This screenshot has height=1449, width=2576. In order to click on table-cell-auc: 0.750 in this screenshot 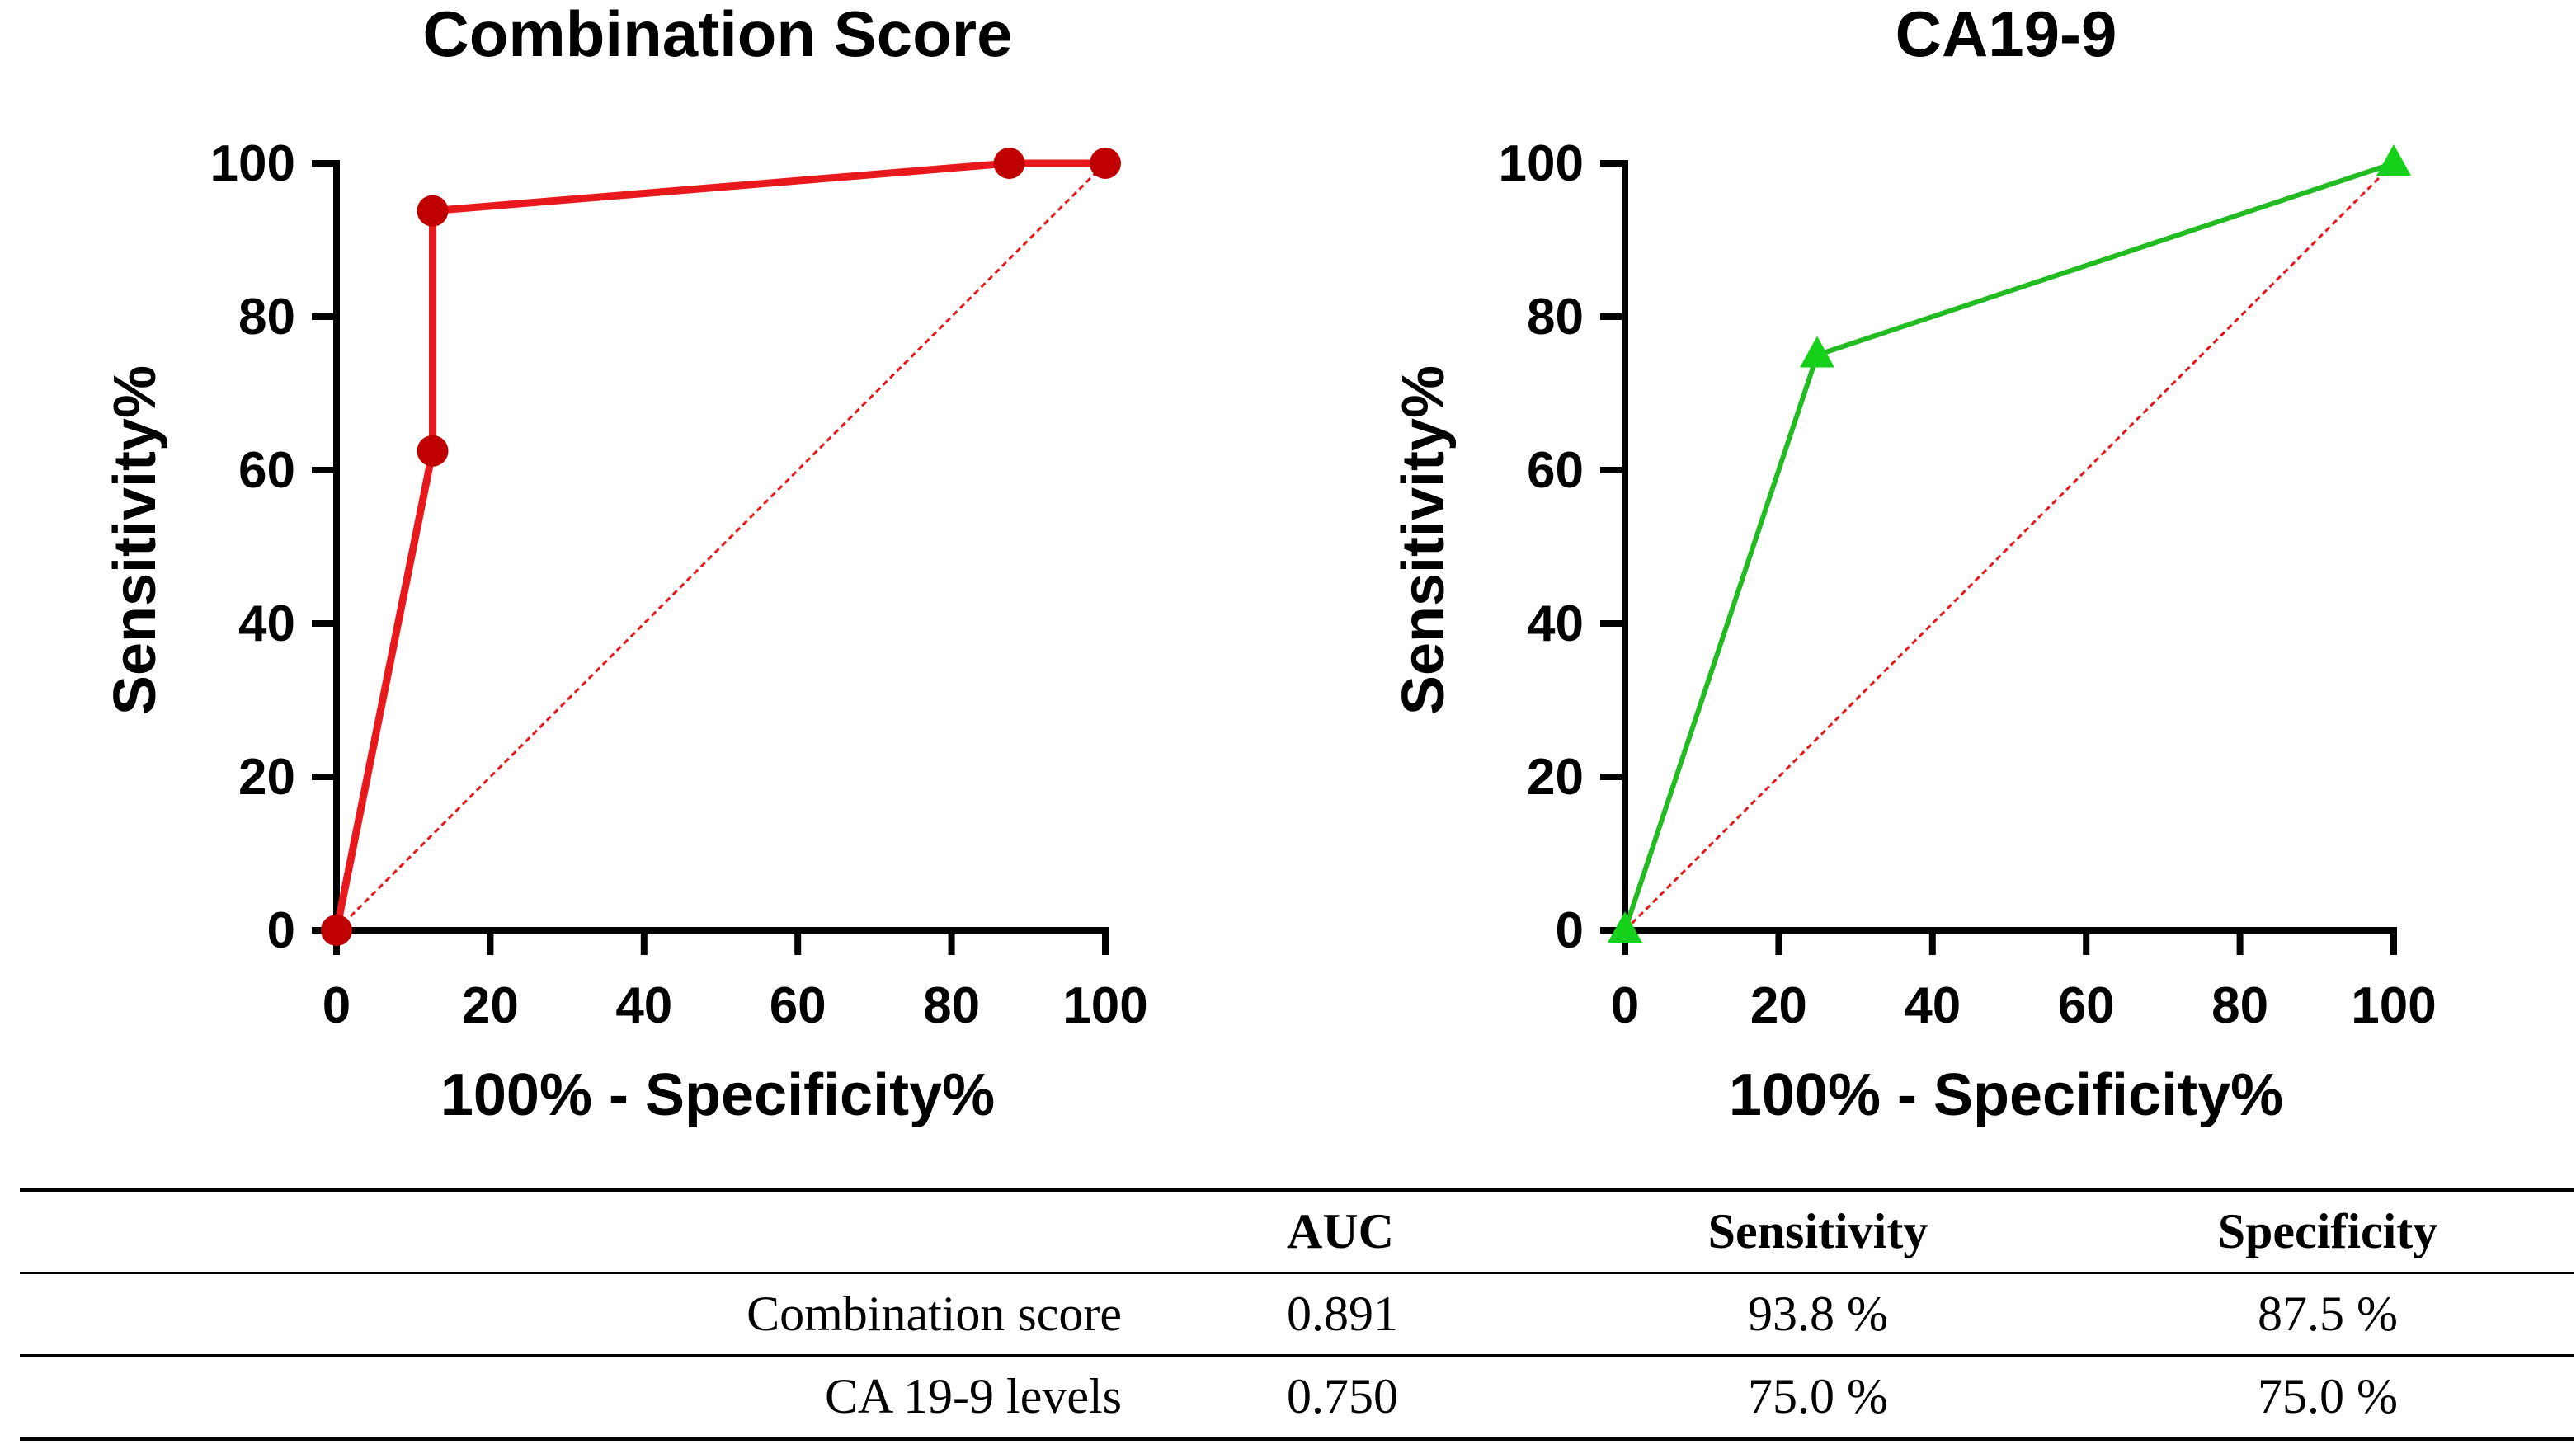, I will do `click(1343, 1396)`.